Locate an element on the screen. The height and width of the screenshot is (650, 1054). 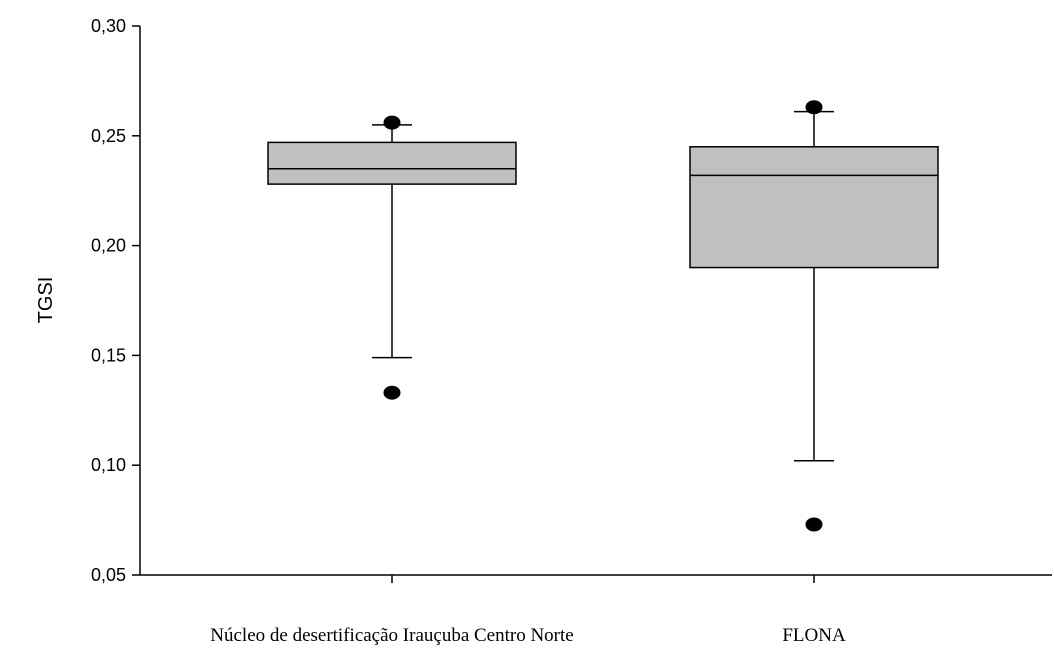
y-tick-label: 0,15 is located at coordinates (108, 355).